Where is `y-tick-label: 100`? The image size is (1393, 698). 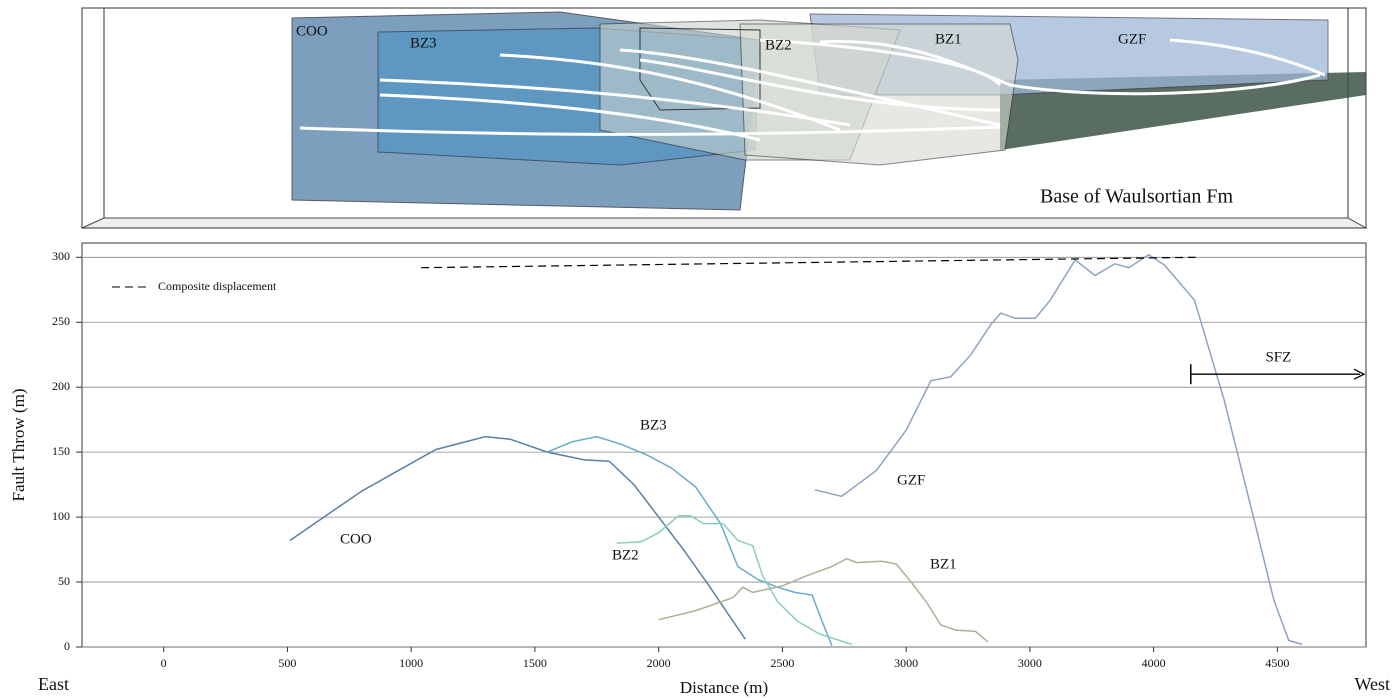
y-tick-label: 100 is located at coordinates (61, 516).